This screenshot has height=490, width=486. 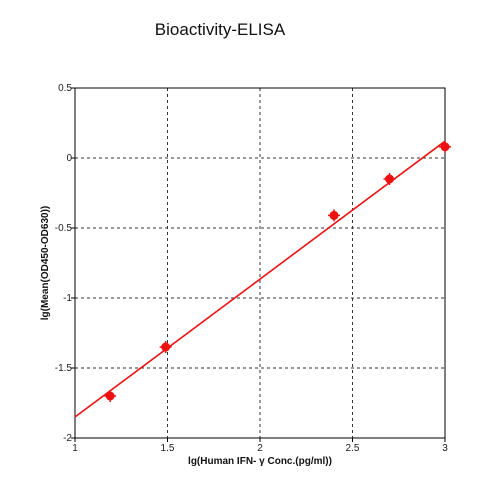 I want to click on chart-title: Bioactivity-ELISA, so click(x=220, y=29).